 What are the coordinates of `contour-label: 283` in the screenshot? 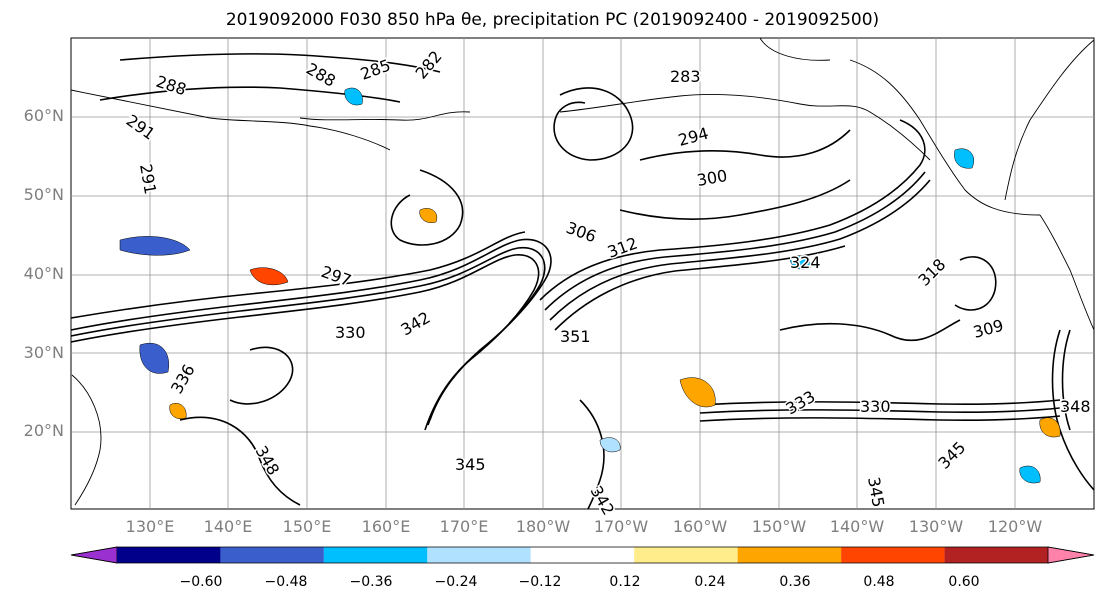 It's located at (685, 76).